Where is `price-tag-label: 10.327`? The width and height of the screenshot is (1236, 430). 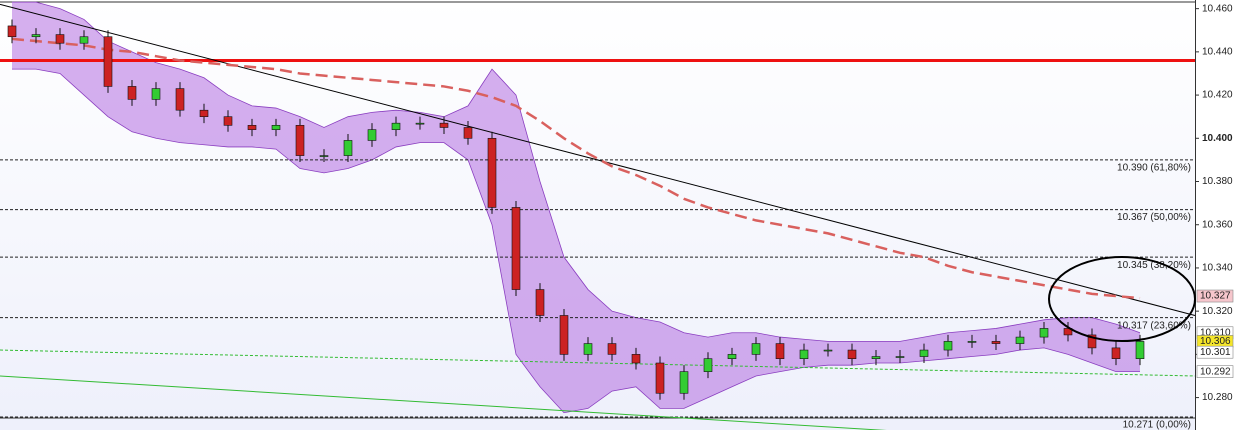 price-tag-label: 10.327 is located at coordinates (1215, 296).